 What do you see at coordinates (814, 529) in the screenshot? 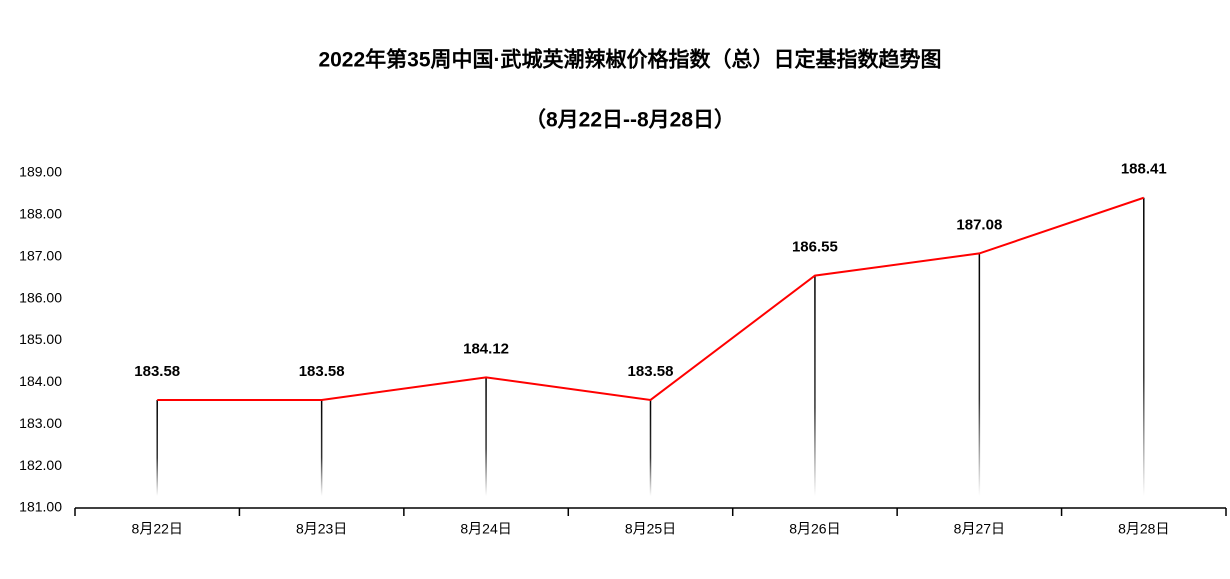
I see `x-tick-label: 8月26日` at bounding box center [814, 529].